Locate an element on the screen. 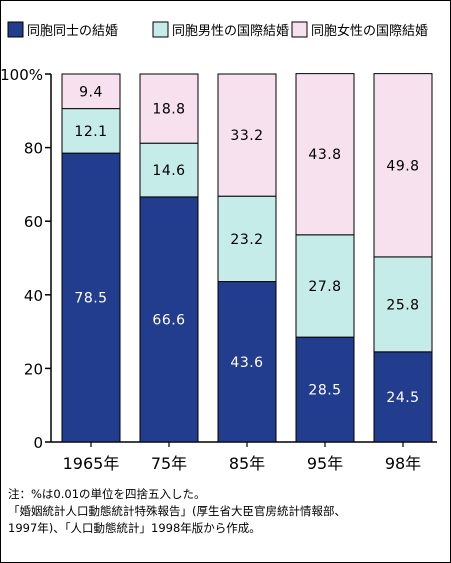 This screenshot has width=451, height=563. footnote-line: 「婚姻統計人口動態統計特殊報告」(厚生省大臣官房統計情報部、 is located at coordinates (177, 511).